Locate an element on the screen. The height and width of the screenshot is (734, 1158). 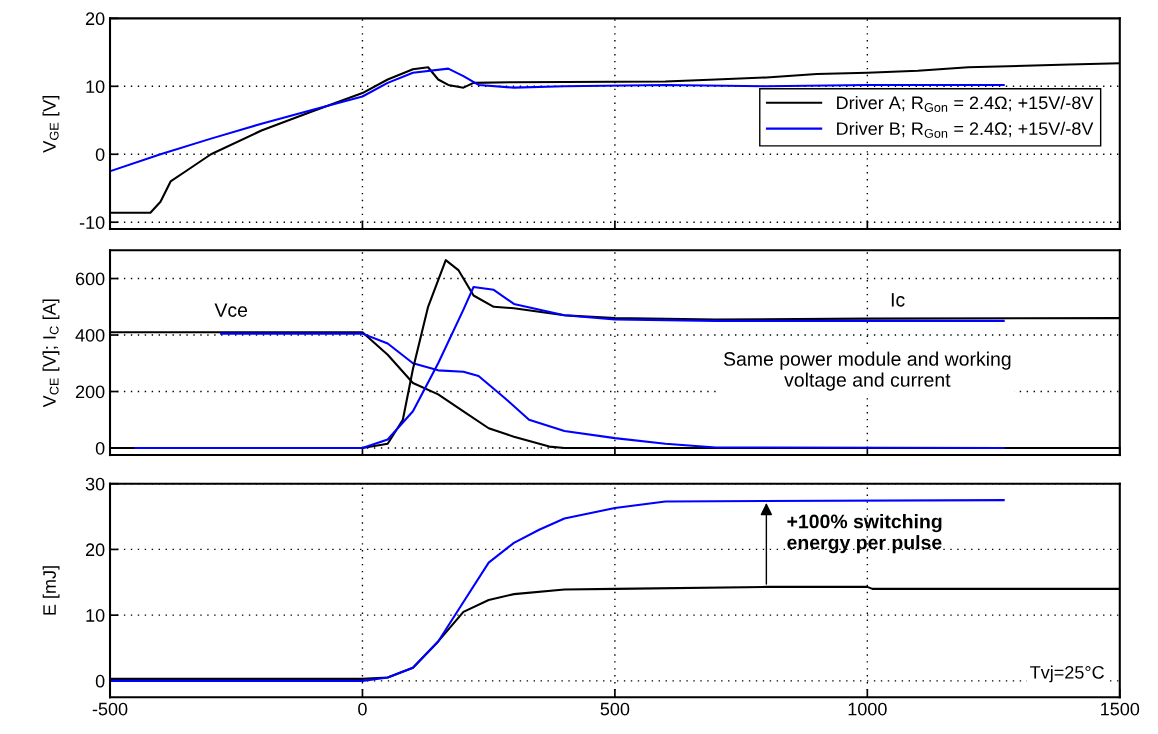
y-axis-title: E [mJ] is located at coordinates (51, 590).